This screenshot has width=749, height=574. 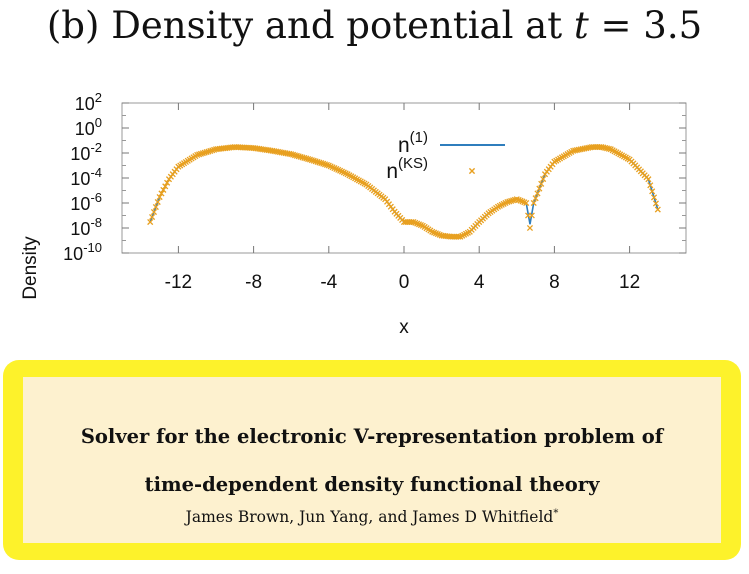 I want to click on y-axis-label: Density, so click(x=30, y=268).